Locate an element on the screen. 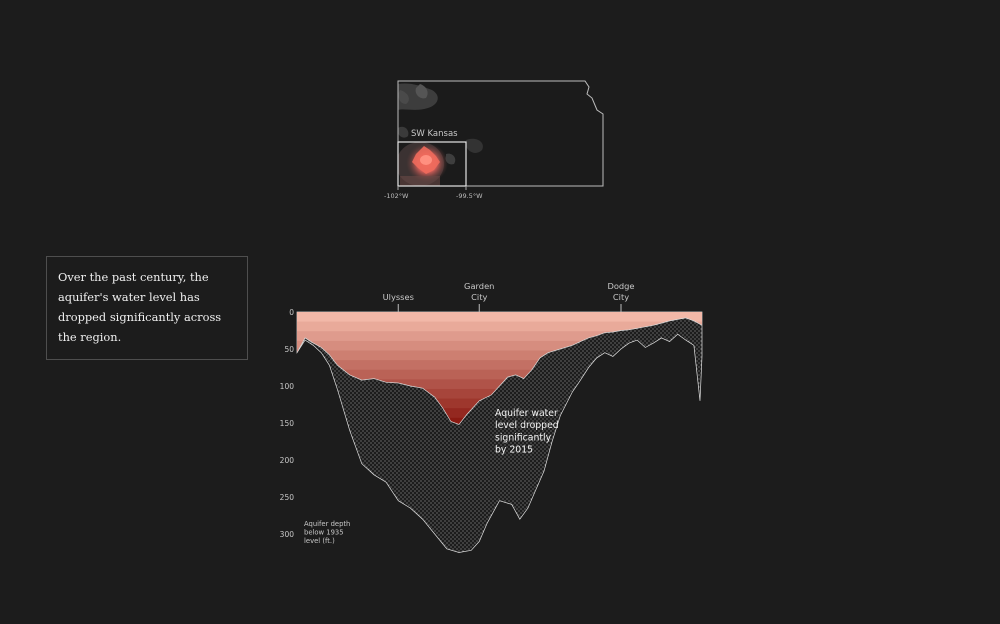 The height and width of the screenshot is (624, 1000). sw-kansas-label: SW Kansas is located at coordinates (434, 134).